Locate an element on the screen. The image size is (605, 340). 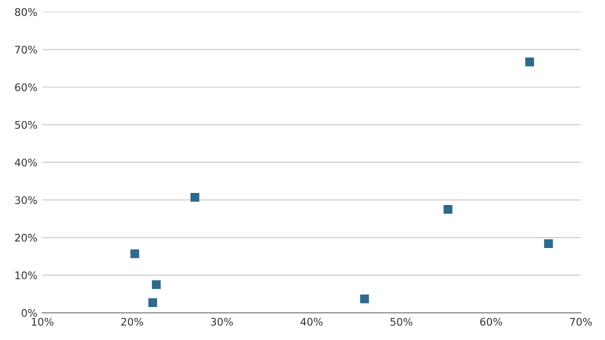
x-tick-label: 30% is located at coordinates (222, 322).